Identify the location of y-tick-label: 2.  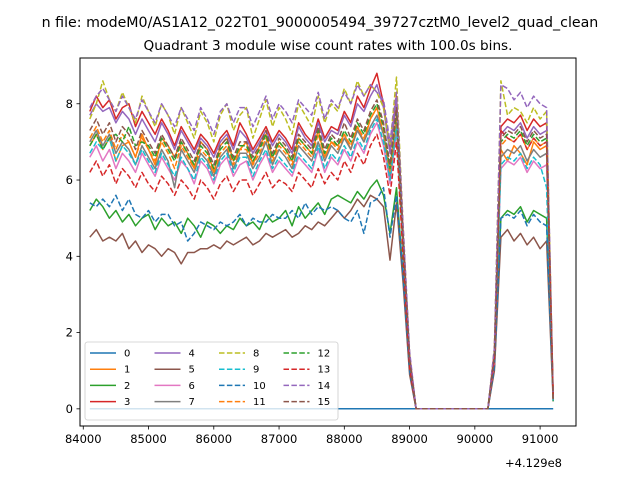
(69, 333).